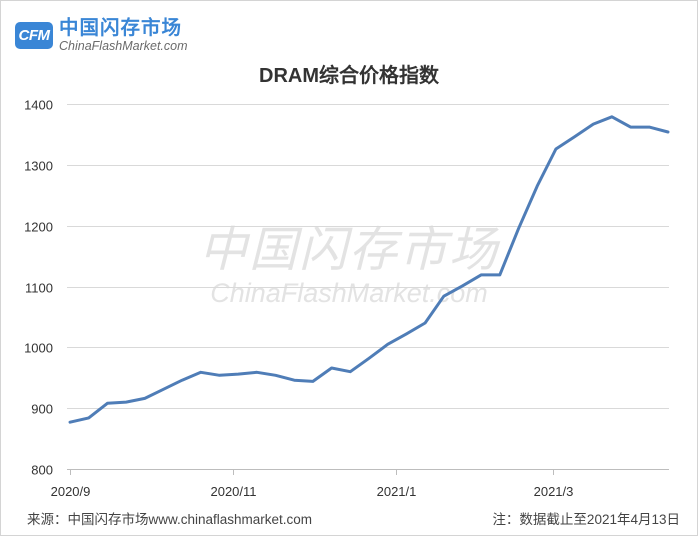  I want to click on y-tick-label: 900, so click(42, 409).